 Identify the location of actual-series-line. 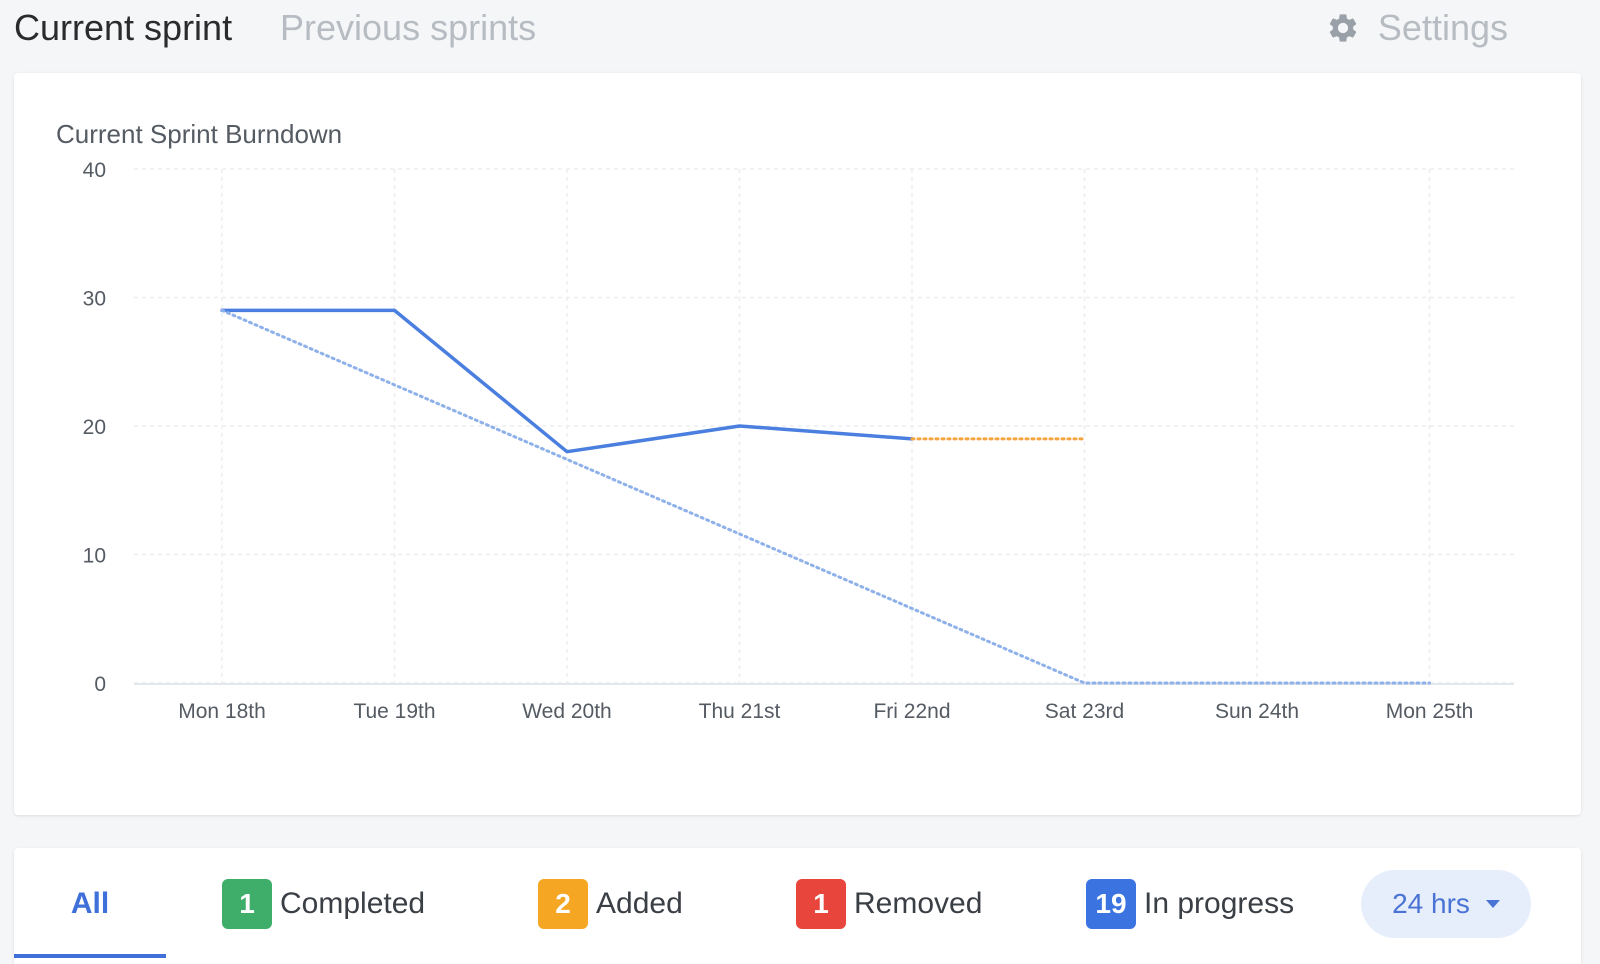
(567, 381).